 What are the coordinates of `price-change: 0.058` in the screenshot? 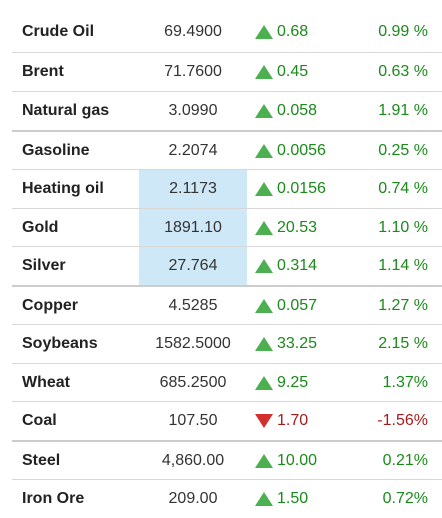 It's located at (303, 111).